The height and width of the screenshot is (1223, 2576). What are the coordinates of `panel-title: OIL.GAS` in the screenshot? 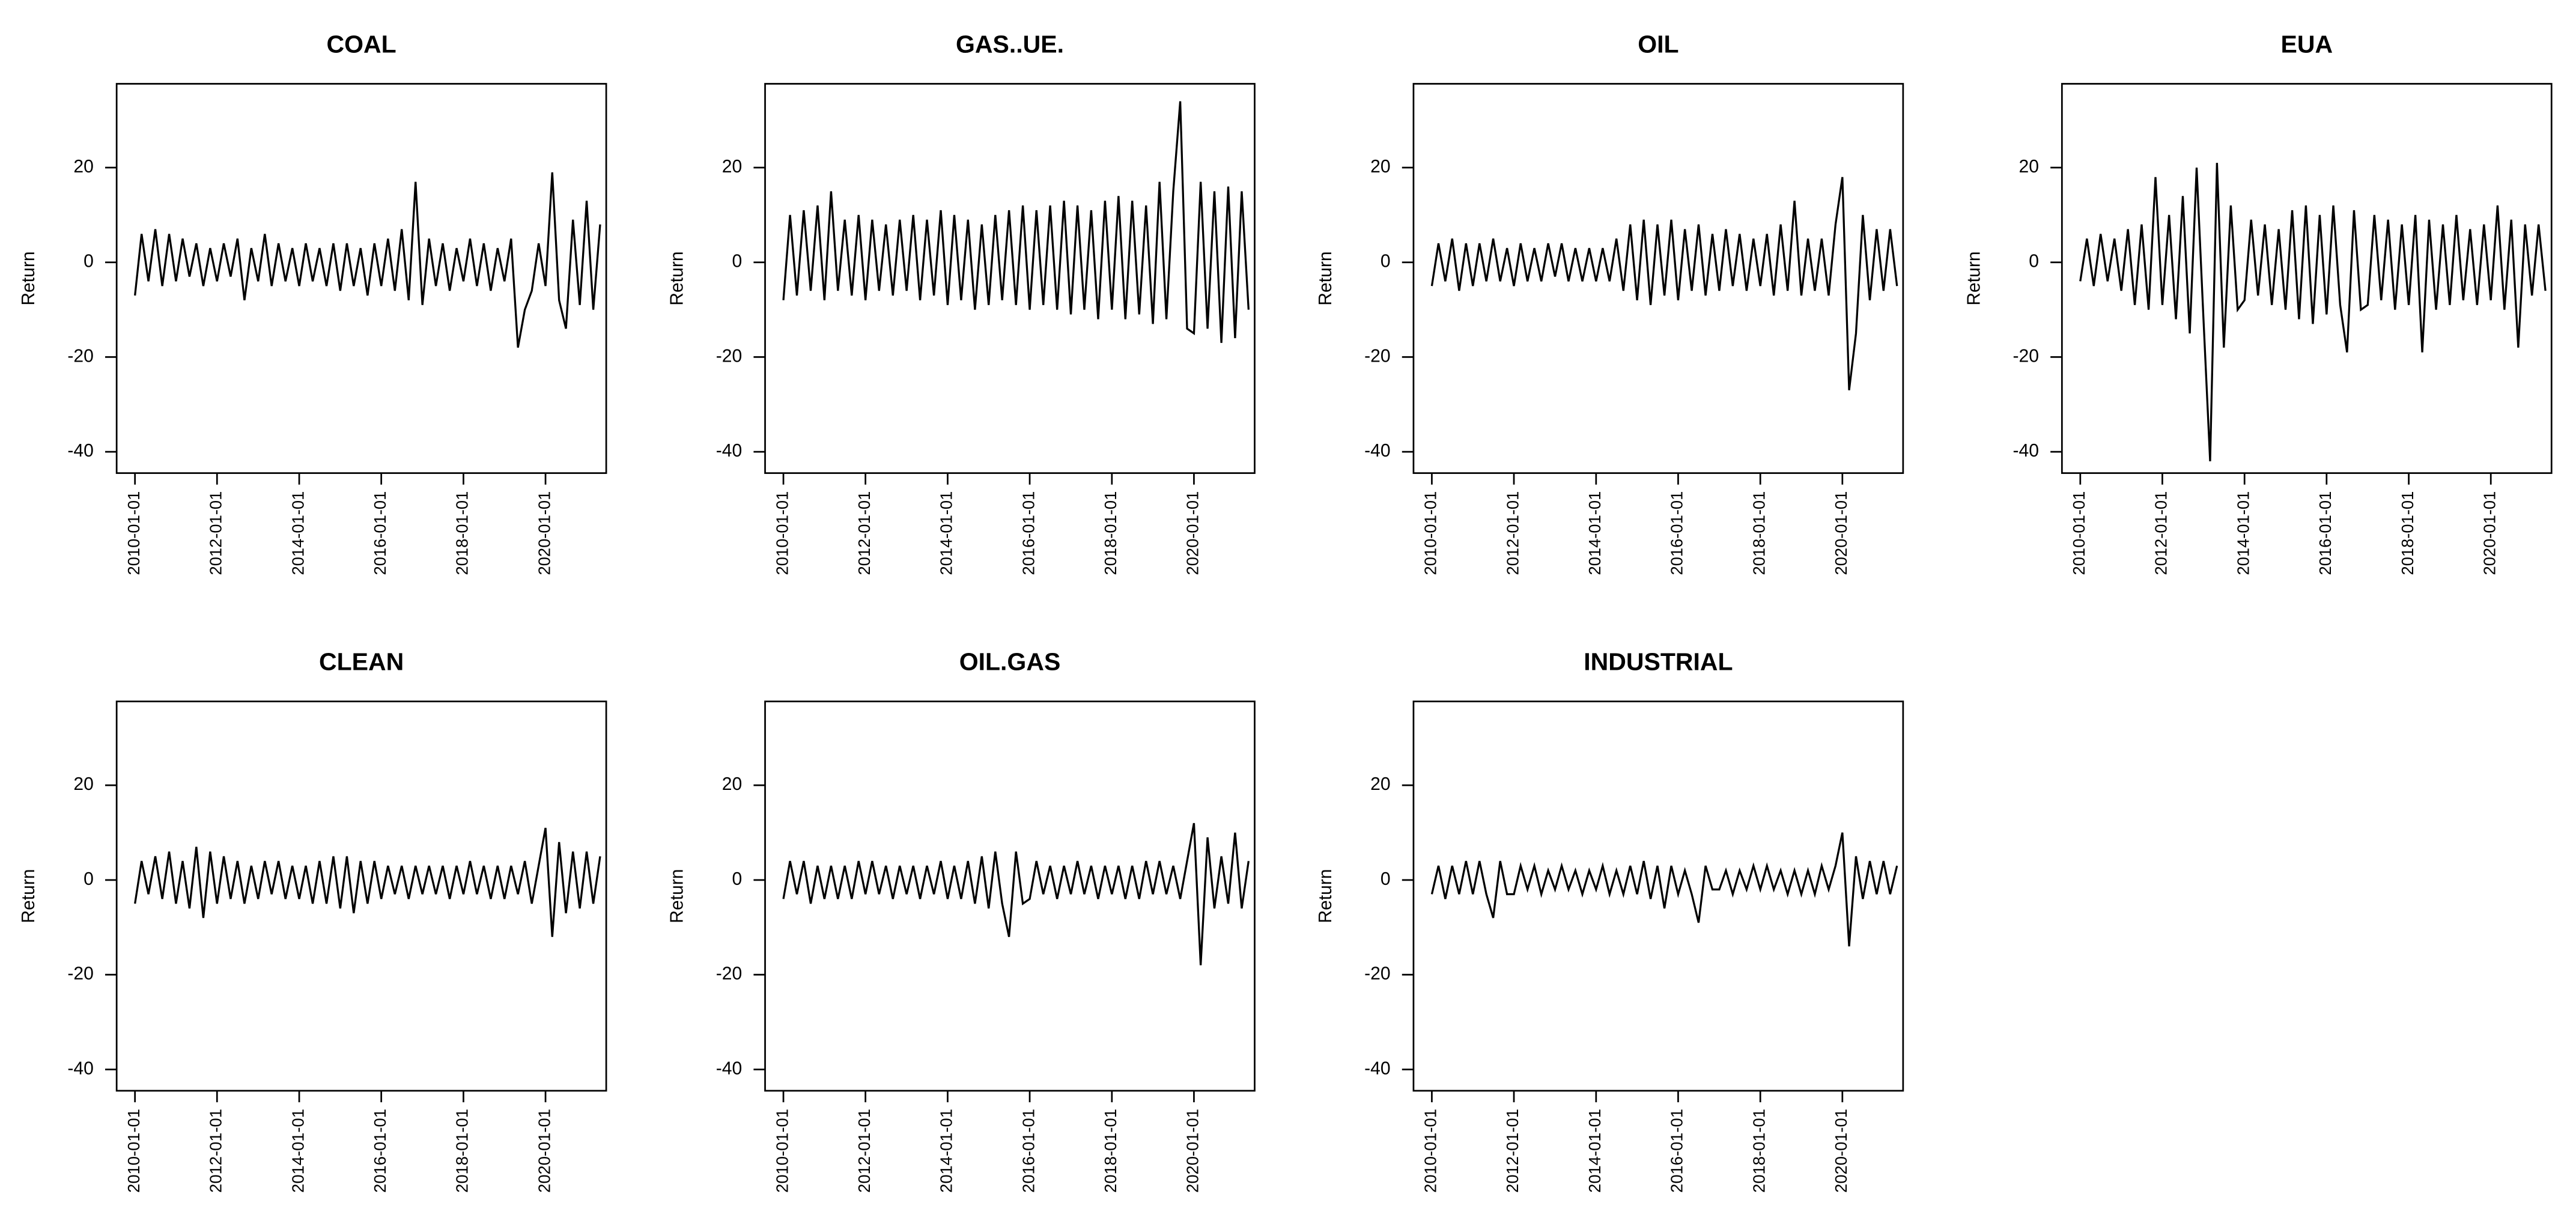 It's located at (1010, 662).